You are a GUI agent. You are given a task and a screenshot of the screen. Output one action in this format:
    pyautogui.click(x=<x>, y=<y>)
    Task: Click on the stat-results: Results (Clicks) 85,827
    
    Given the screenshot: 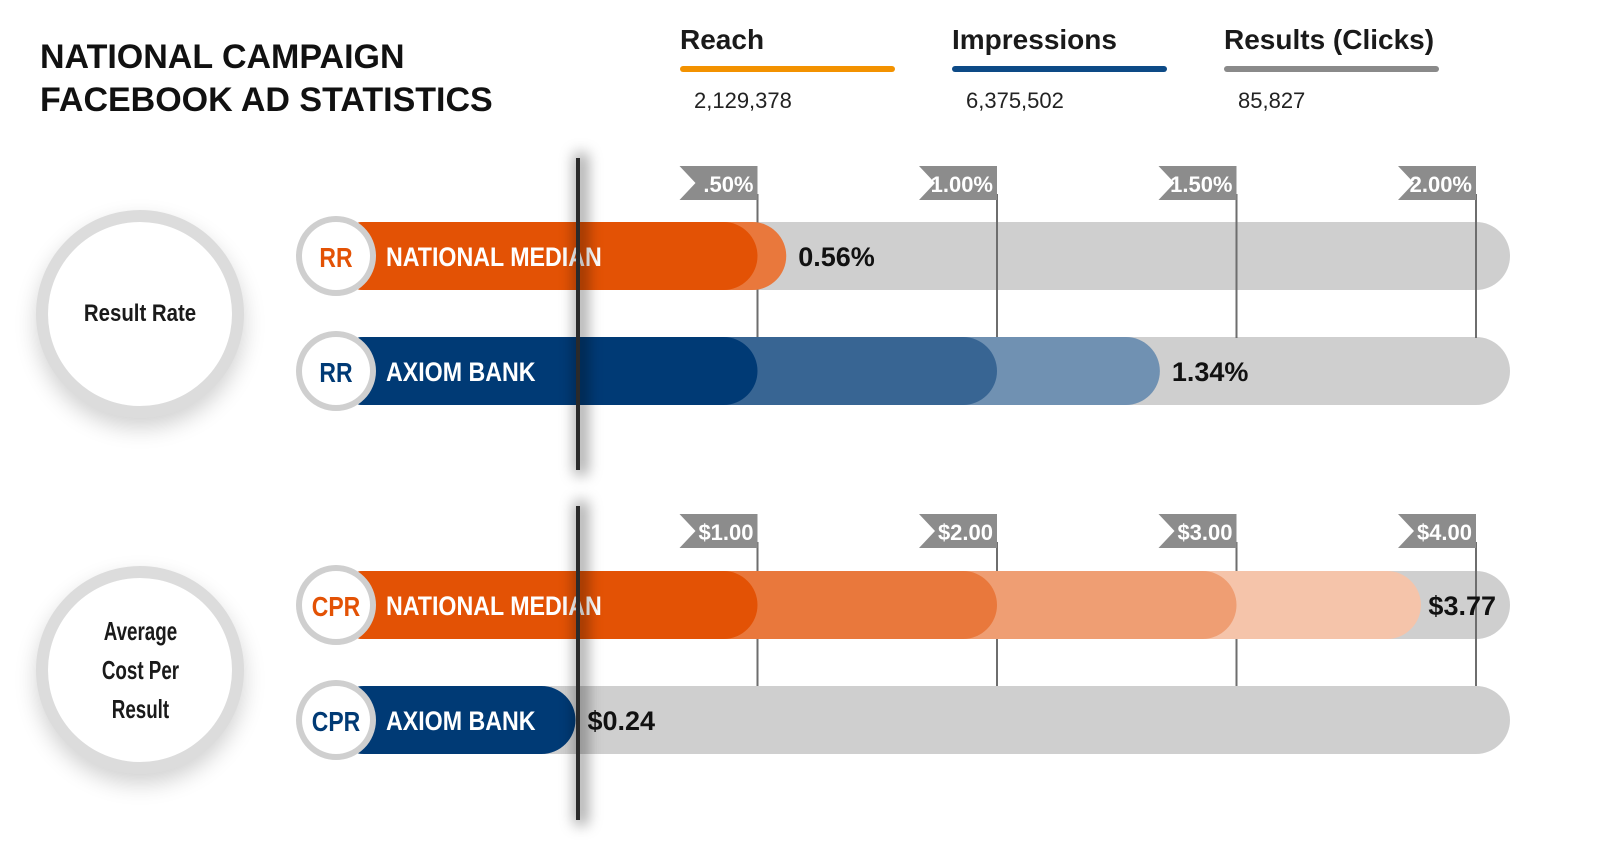 What is the action you would take?
    pyautogui.click(x=1331, y=69)
    